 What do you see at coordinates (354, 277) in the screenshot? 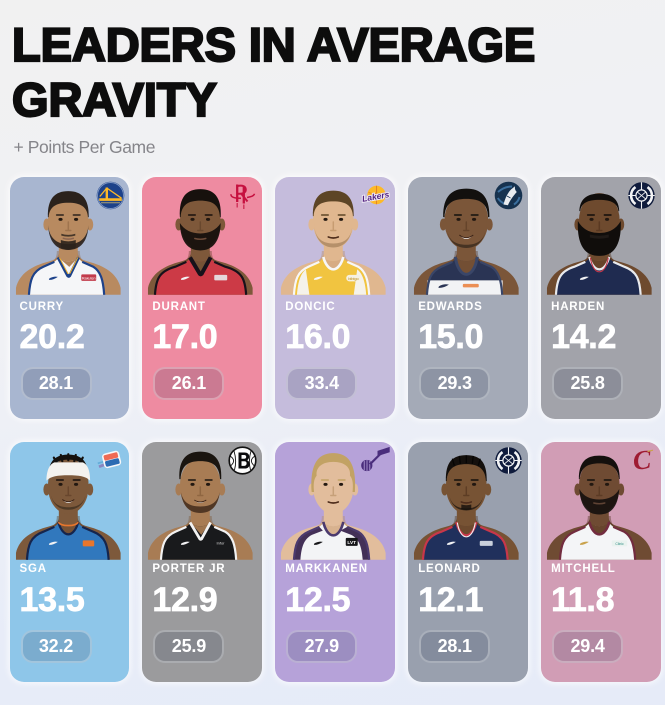
I see `svg-text: bibigo` at bounding box center [354, 277].